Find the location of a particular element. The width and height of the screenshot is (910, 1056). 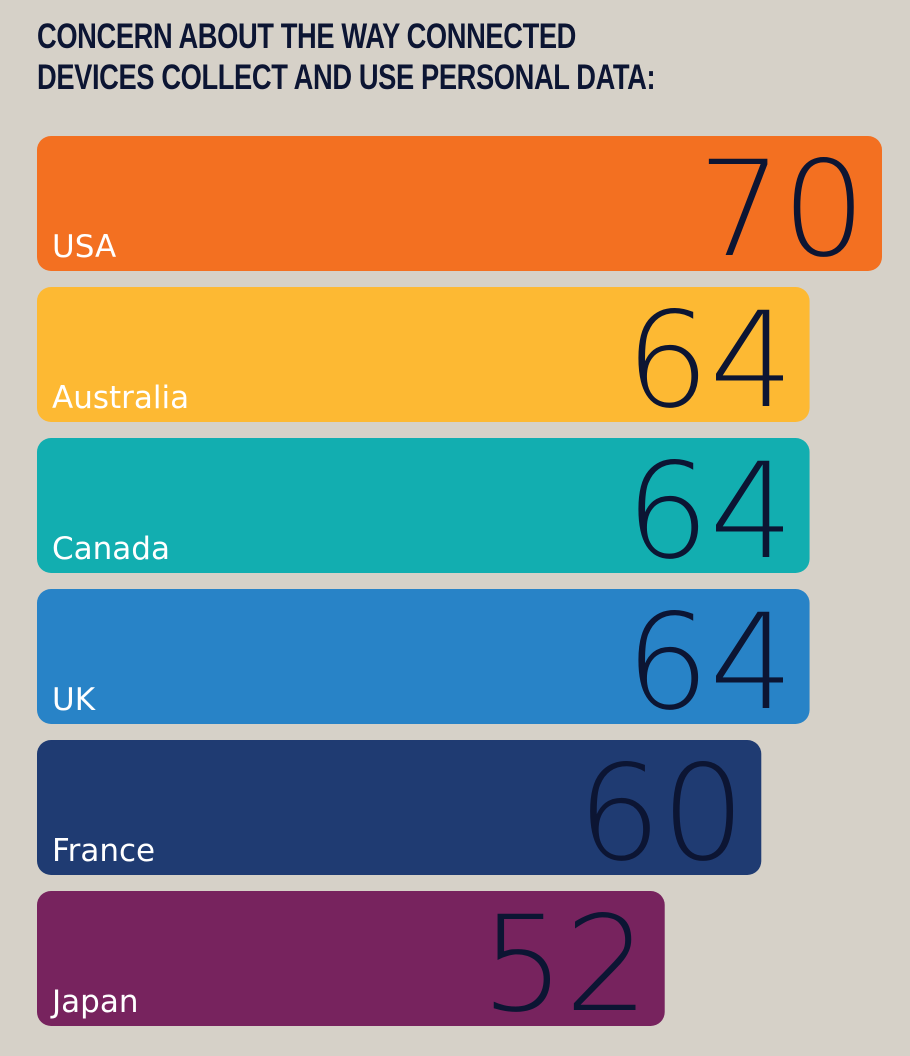

bar-usa is located at coordinates (459, 203).